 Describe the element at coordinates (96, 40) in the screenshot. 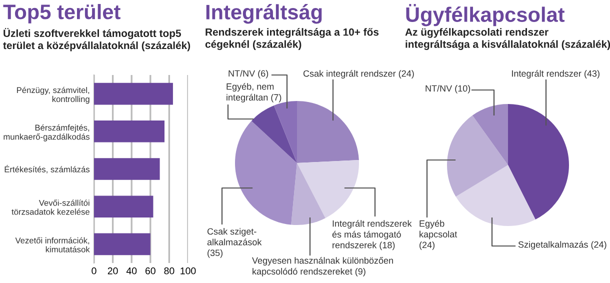

I see `chart-subtitle: Üzleti szoftverekkel támogatott top5 terület a középvállalatoknál (százalék)` at that location.